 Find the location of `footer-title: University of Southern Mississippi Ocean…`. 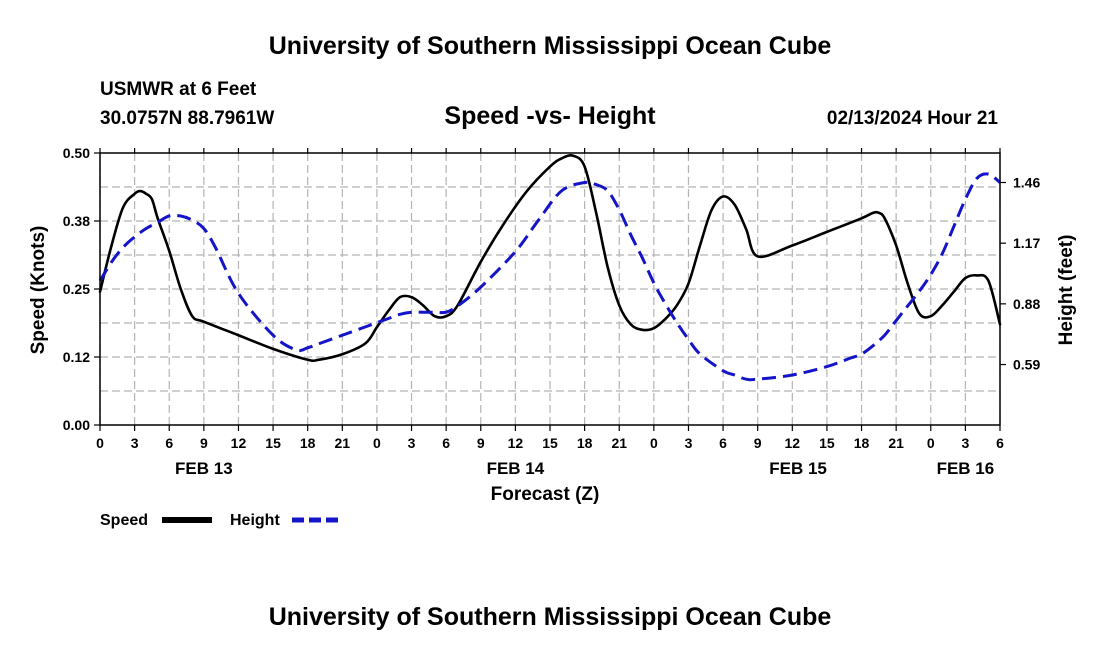

footer-title: University of Southern Mississippi Ocean… is located at coordinates (550, 617).